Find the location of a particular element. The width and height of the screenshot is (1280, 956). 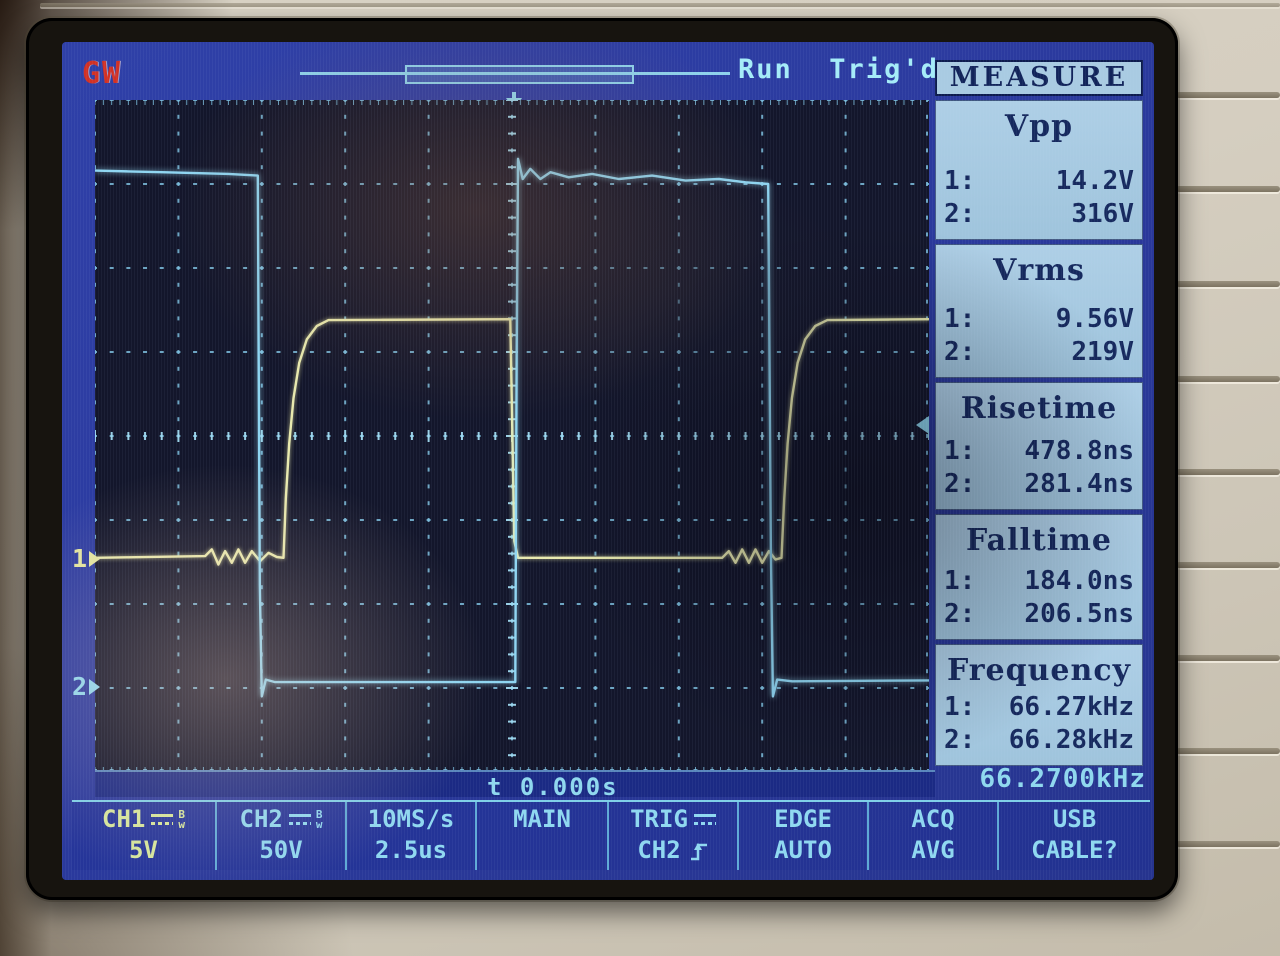

measure-section-frequency: Frequency 1: 66.27kHz 2: 66.28kHz is located at coordinates (1039, 705).